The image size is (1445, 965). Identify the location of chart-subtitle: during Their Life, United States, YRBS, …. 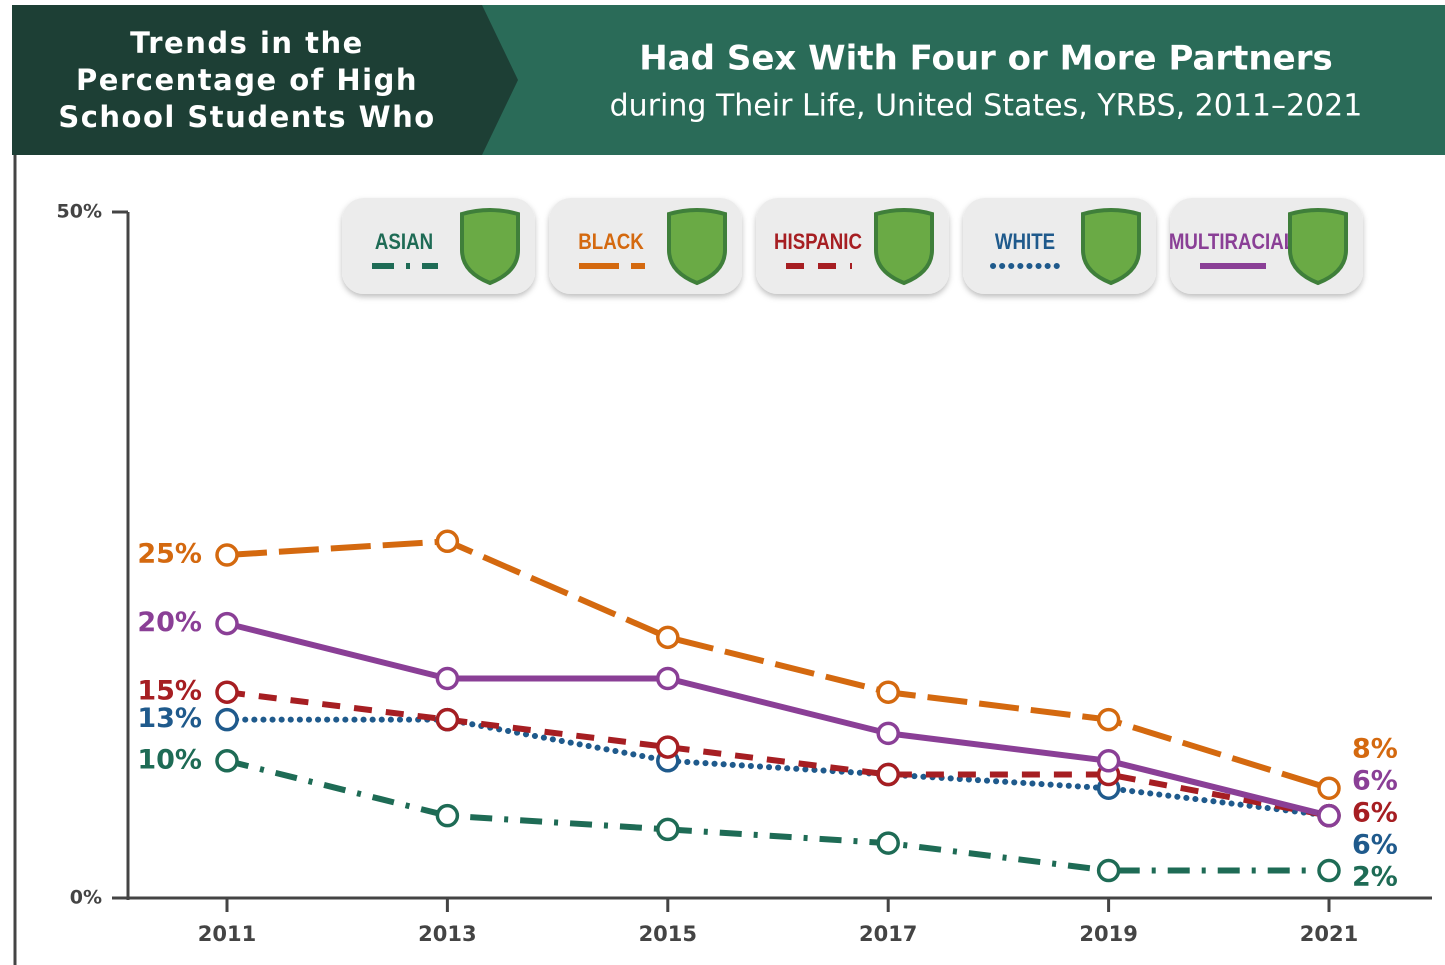
(986, 106).